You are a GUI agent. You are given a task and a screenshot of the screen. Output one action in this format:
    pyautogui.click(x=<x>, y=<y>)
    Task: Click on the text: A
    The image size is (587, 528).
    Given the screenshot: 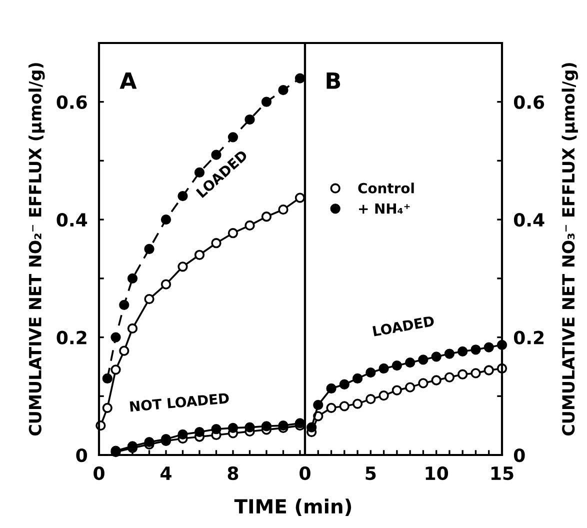 What is the action you would take?
    pyautogui.click(x=128, y=80)
    